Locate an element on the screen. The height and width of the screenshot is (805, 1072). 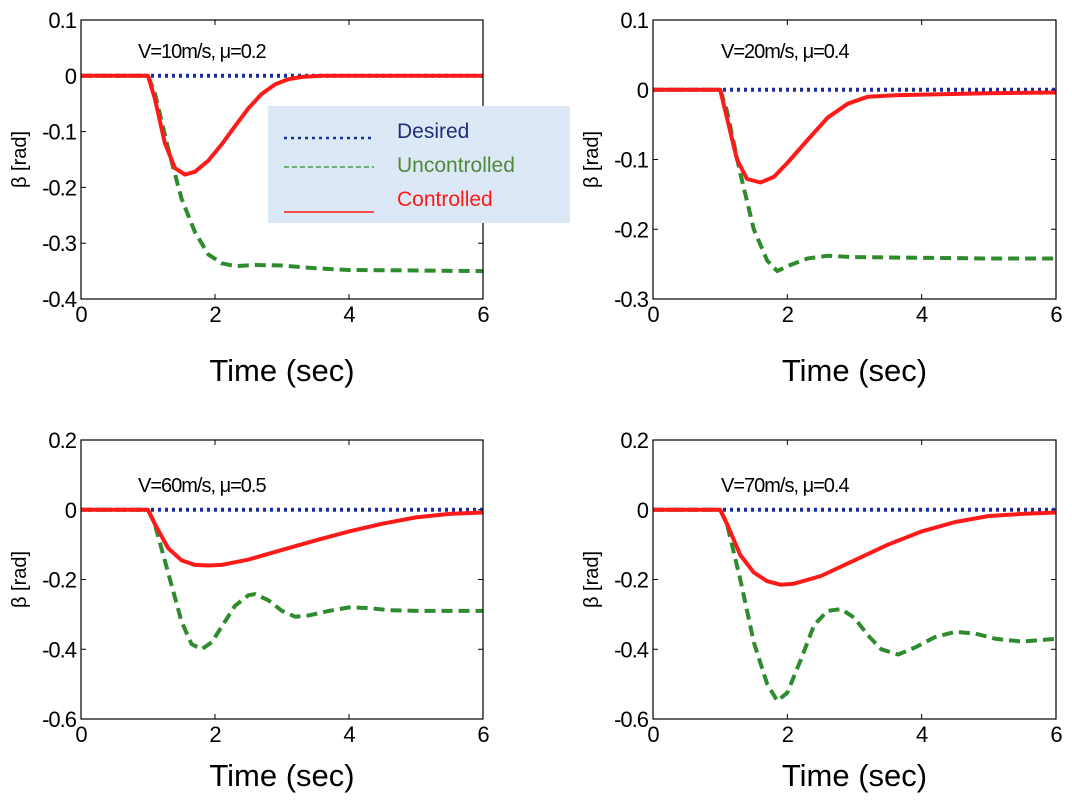
condition-annotation: V=70m/s, μ=0.4 is located at coordinates (785, 486).